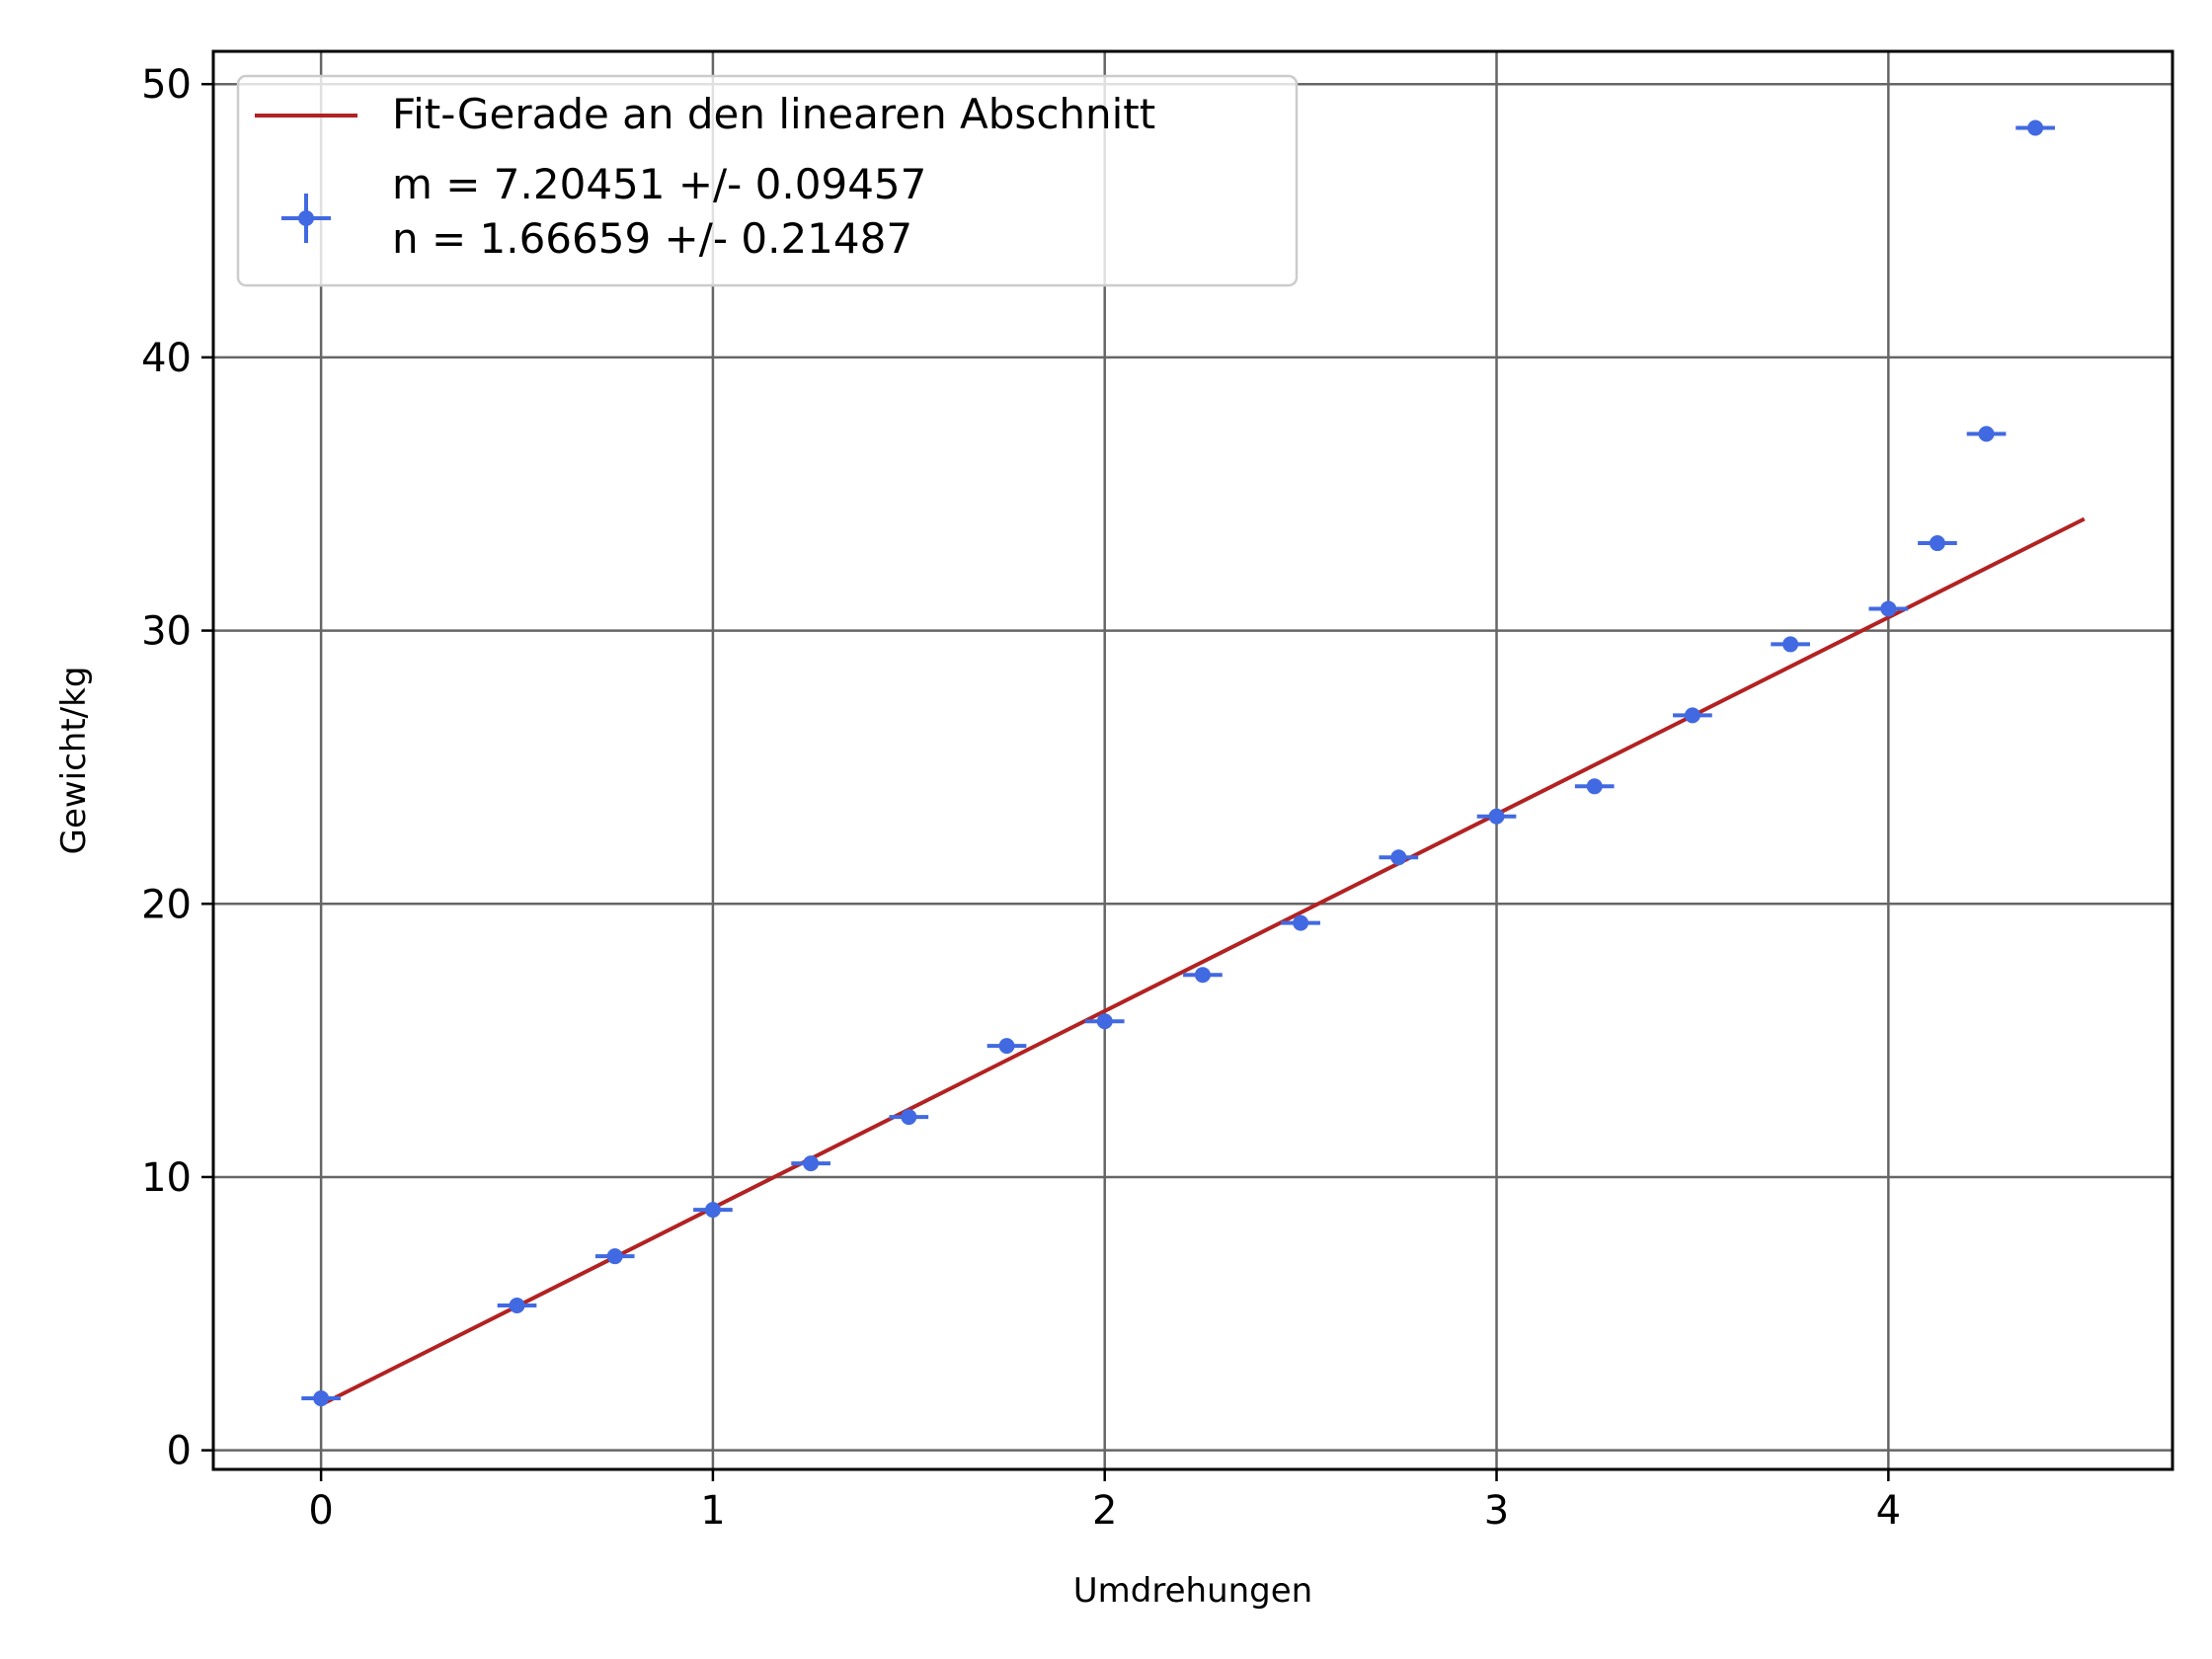  I want to click on legend-points-label-line1: m = 7.20451 +/- 0.09457, so click(659, 184).